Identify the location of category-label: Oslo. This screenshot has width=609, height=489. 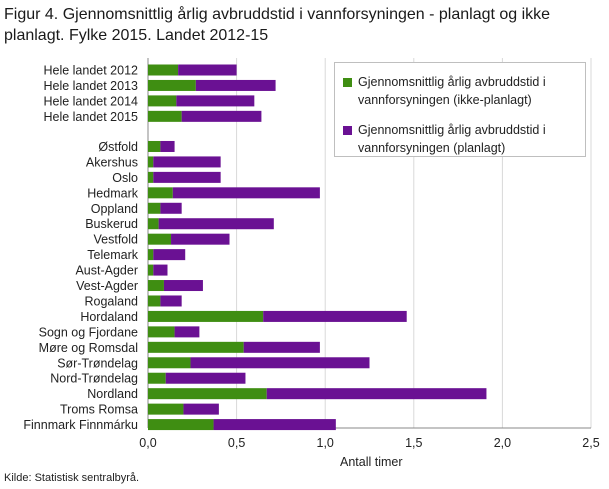
(125, 178).